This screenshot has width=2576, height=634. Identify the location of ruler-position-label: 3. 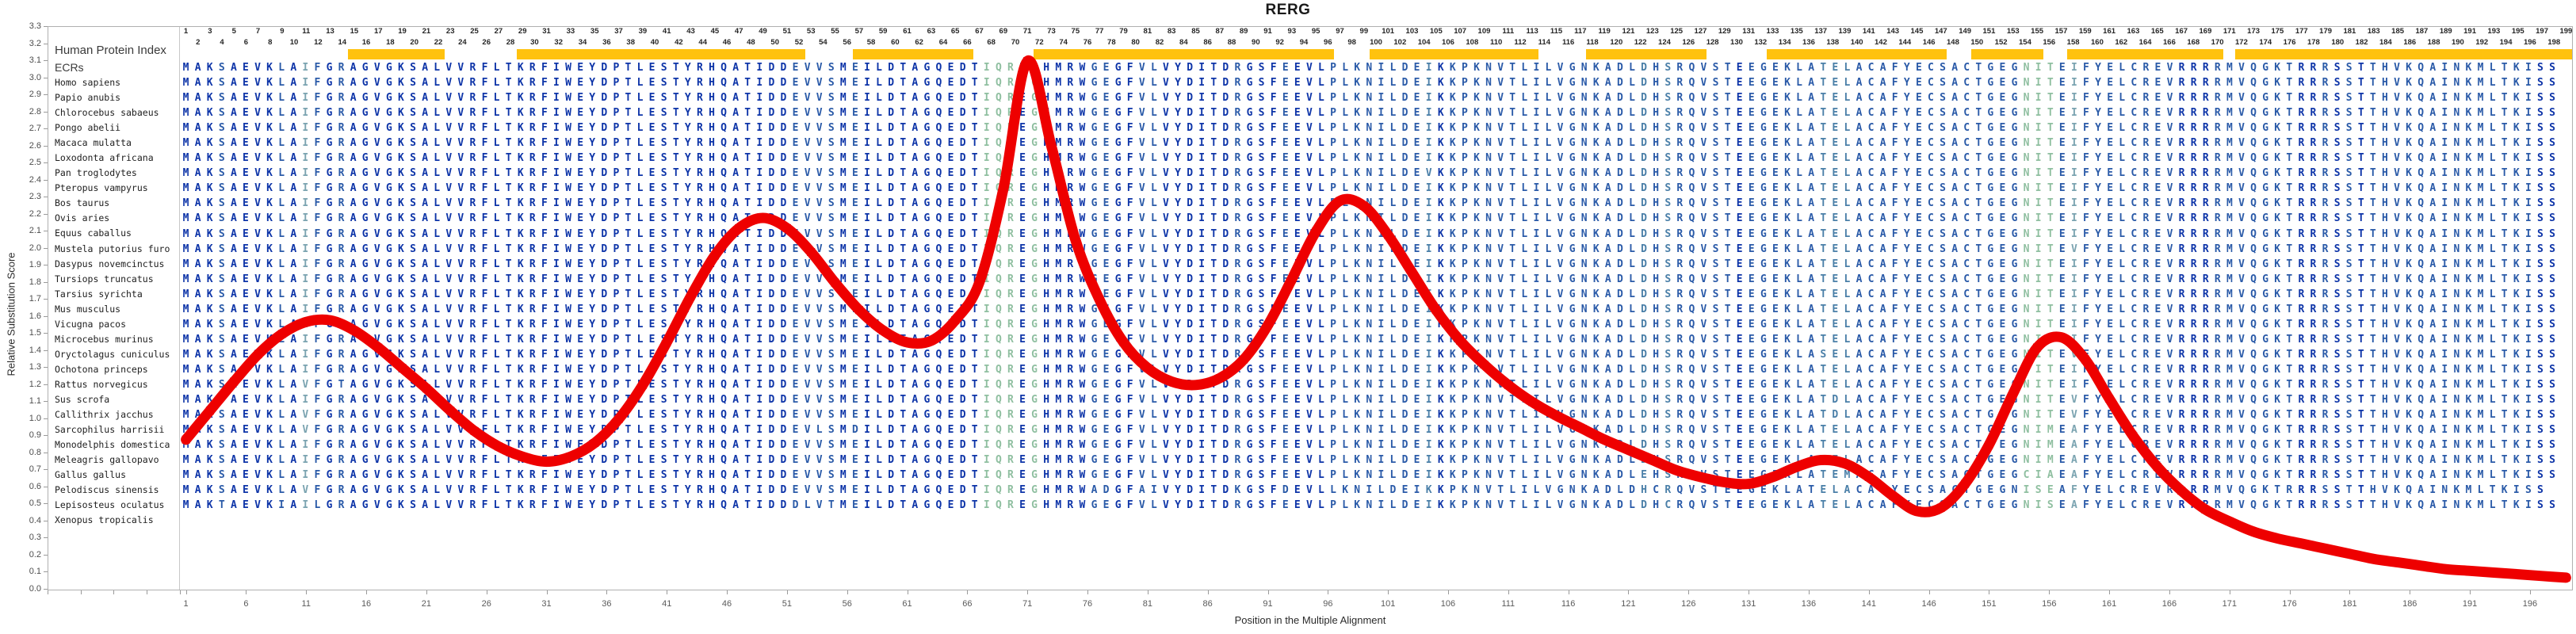
(210, 31).